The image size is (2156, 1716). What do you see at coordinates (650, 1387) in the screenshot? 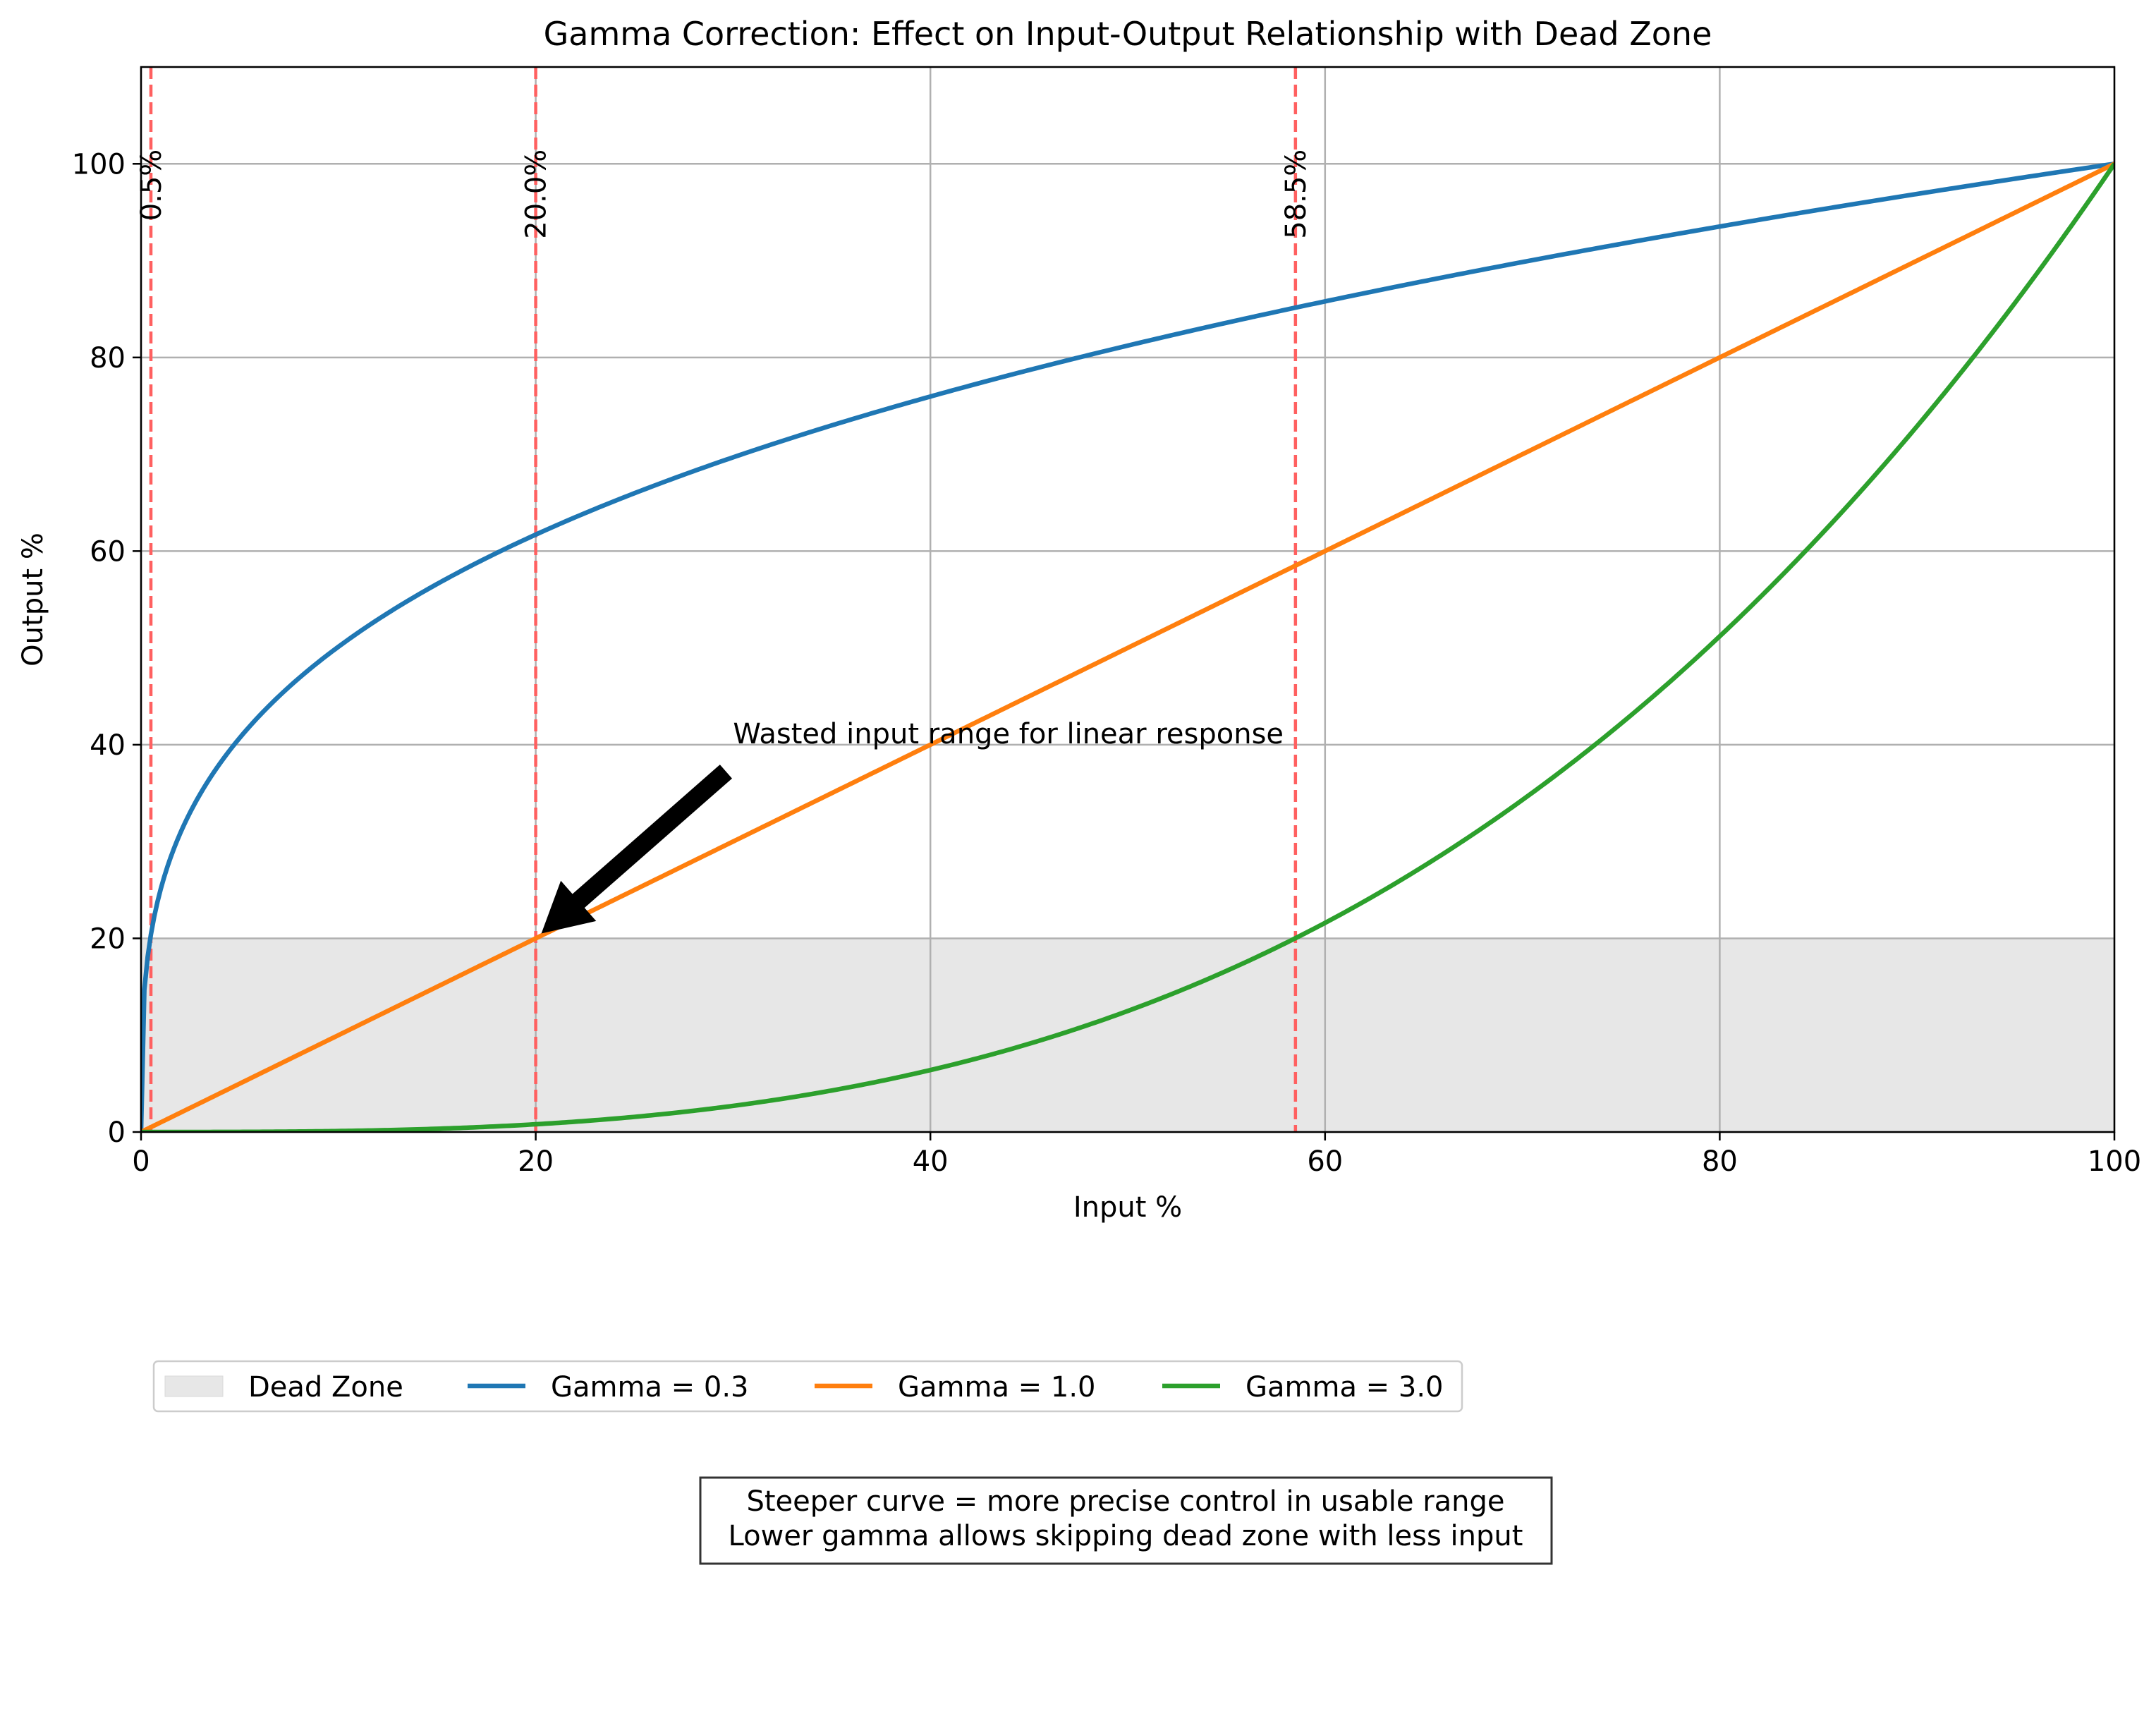
I see `legend-label-series: Gamma = 0.3` at bounding box center [650, 1387].